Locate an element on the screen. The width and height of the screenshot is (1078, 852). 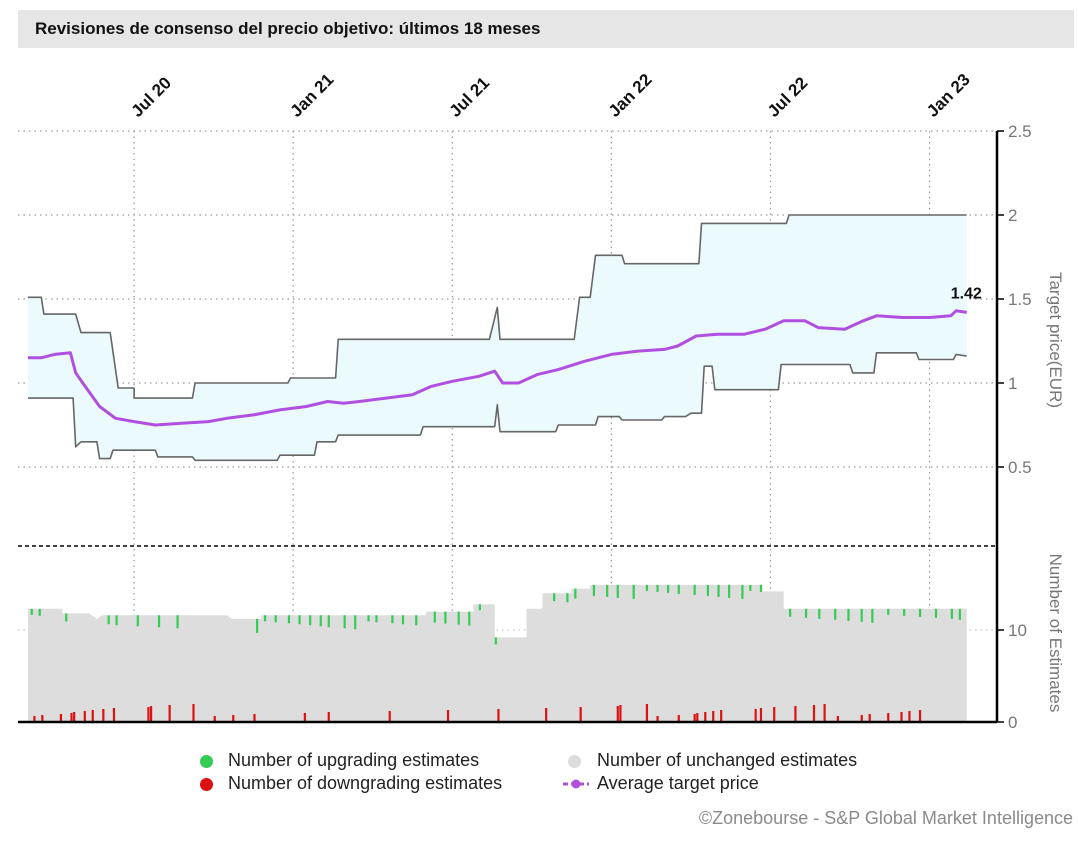
y-tick-label: 1 is located at coordinates (1012, 383).